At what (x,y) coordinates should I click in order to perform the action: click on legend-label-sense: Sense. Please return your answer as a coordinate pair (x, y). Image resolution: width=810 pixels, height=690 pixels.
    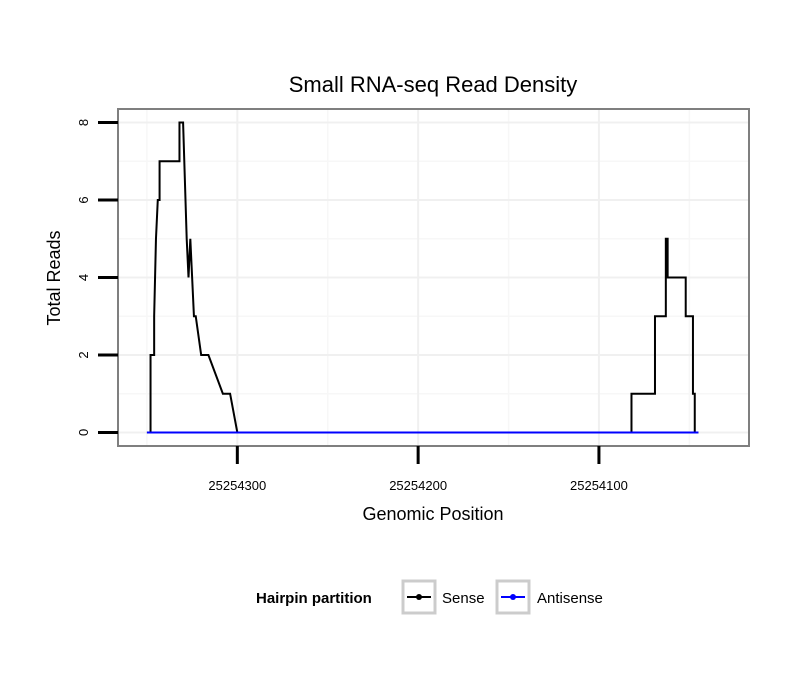
    Looking at the image, I should click on (463, 598).